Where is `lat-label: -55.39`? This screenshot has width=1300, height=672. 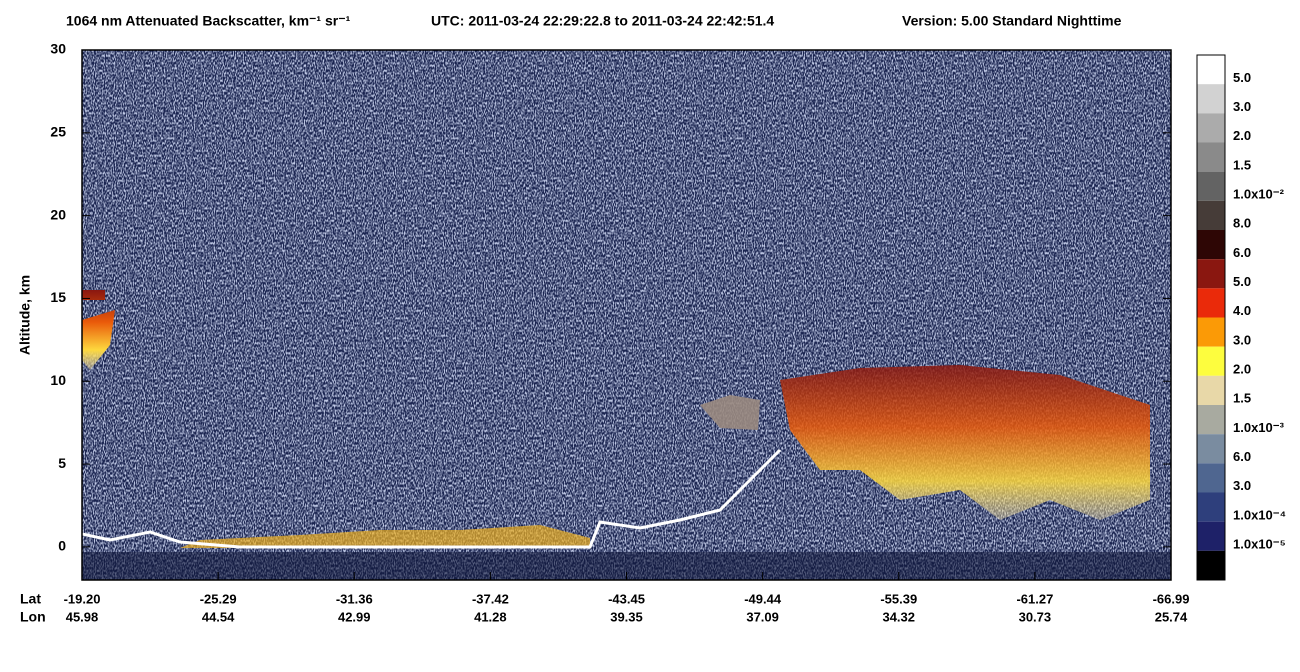
lat-label: -55.39 is located at coordinates (898, 598).